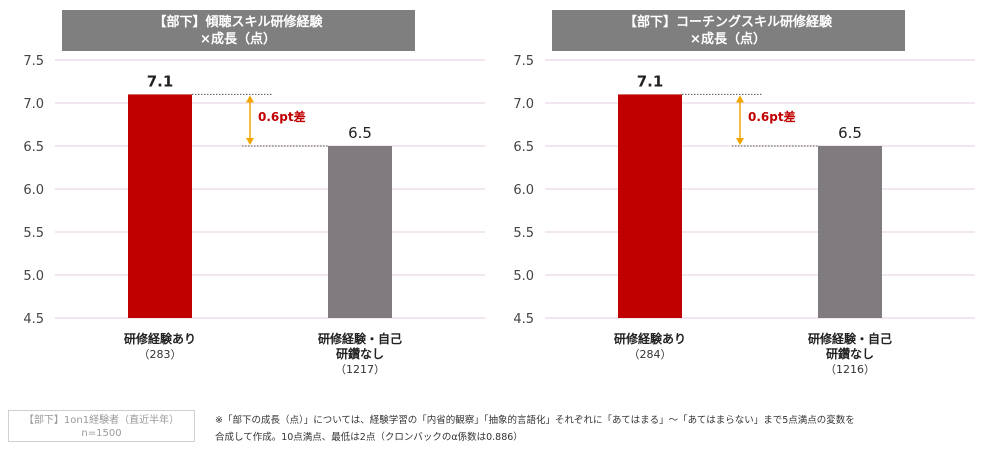 The height and width of the screenshot is (450, 1000). What do you see at coordinates (101, 420) in the screenshot?
I see `sample-description: 【部下】1on1経験者（直近半年）` at bounding box center [101, 420].